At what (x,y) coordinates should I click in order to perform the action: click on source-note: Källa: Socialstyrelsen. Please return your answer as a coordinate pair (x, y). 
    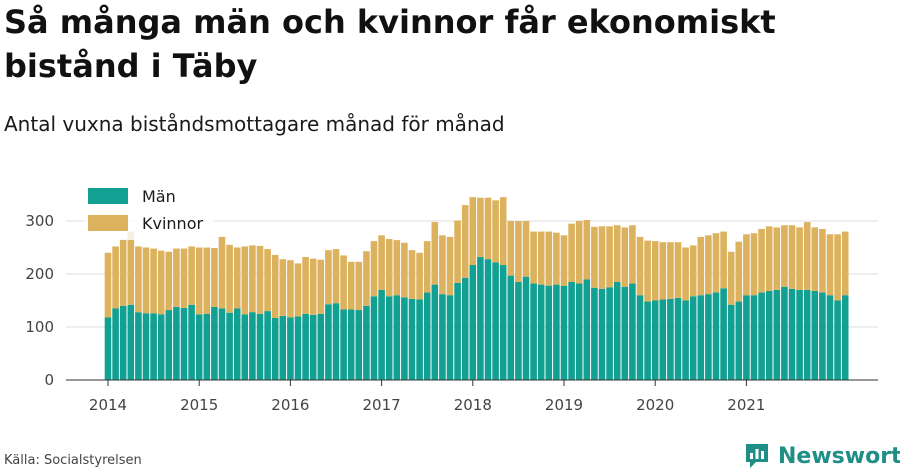
    Looking at the image, I should click on (73, 460).